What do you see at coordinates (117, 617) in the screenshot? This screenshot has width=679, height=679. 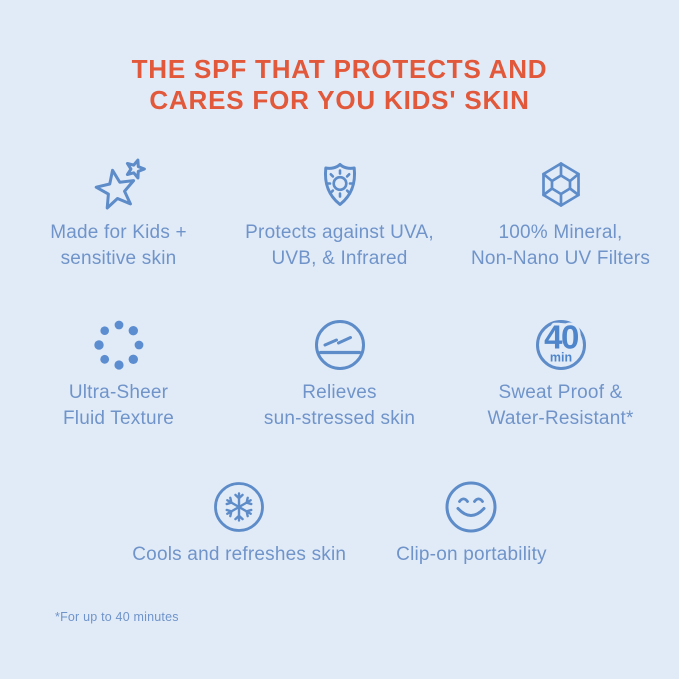 I see `footnote: *For up to 40 minutes` at bounding box center [117, 617].